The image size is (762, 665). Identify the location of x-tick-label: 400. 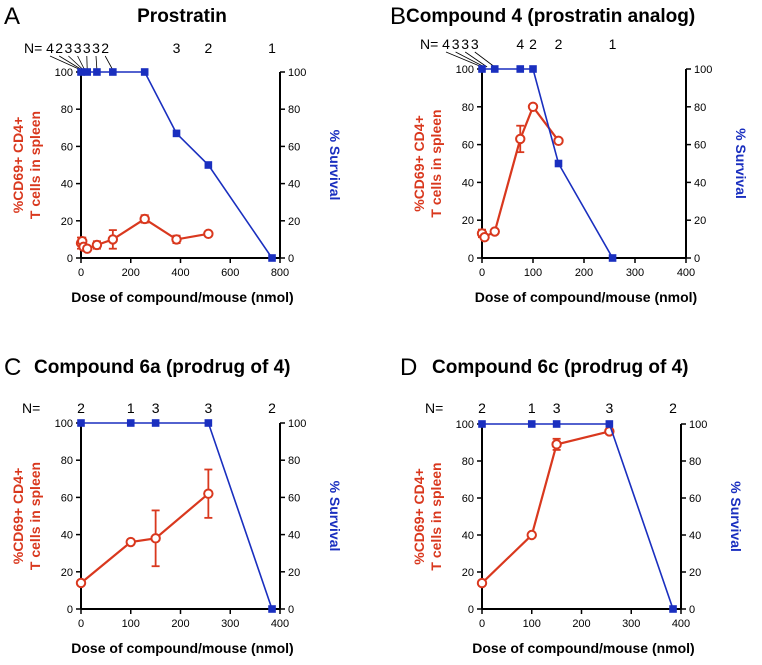
(681, 624).